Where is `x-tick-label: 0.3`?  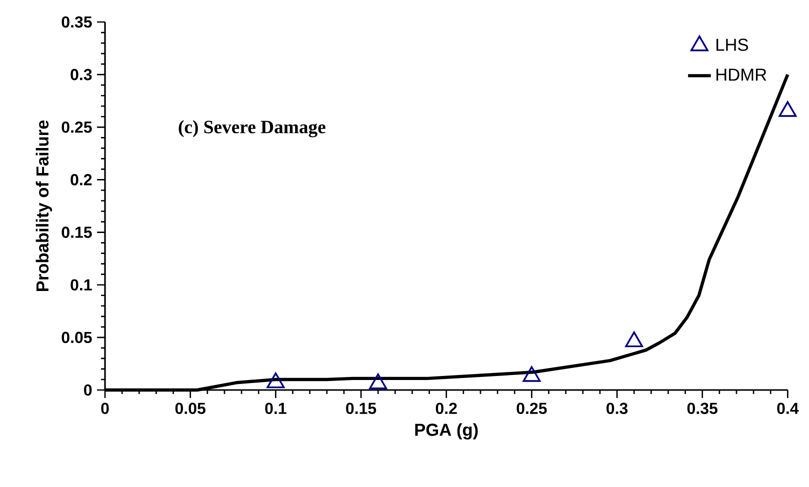 x-tick-label: 0.3 is located at coordinates (617, 408).